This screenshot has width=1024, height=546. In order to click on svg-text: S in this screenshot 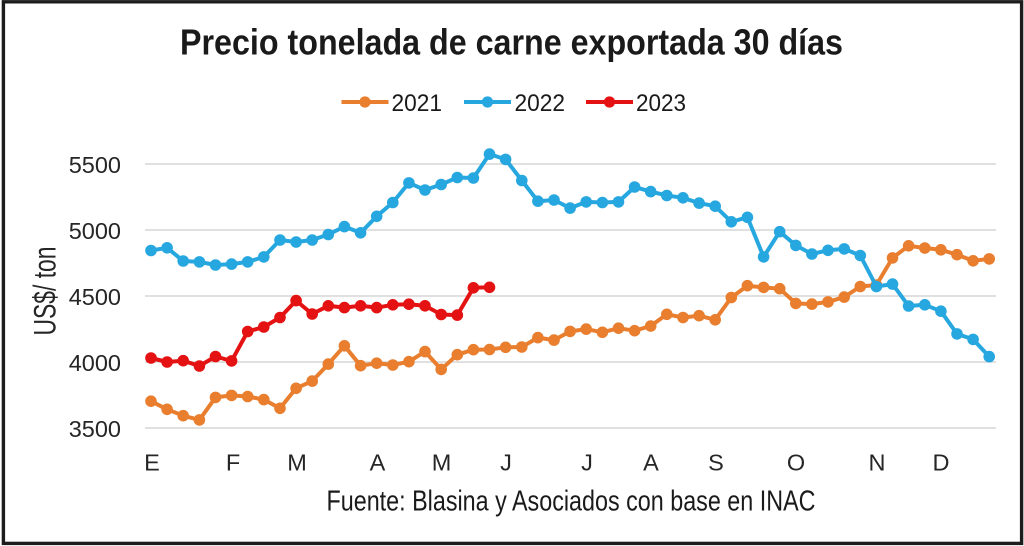, I will do `click(716, 463)`.